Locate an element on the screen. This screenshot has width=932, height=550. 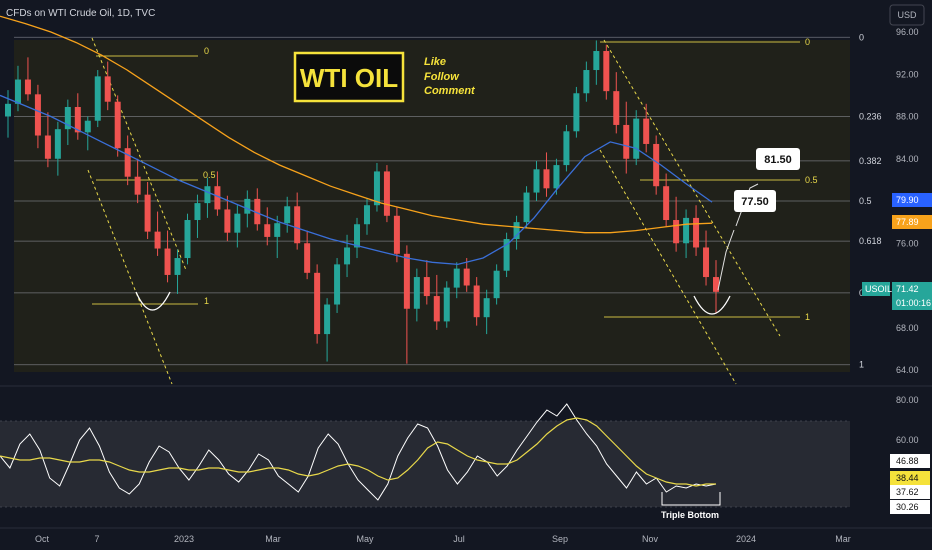
price-badge-value: 77.89 is located at coordinates (907, 222).